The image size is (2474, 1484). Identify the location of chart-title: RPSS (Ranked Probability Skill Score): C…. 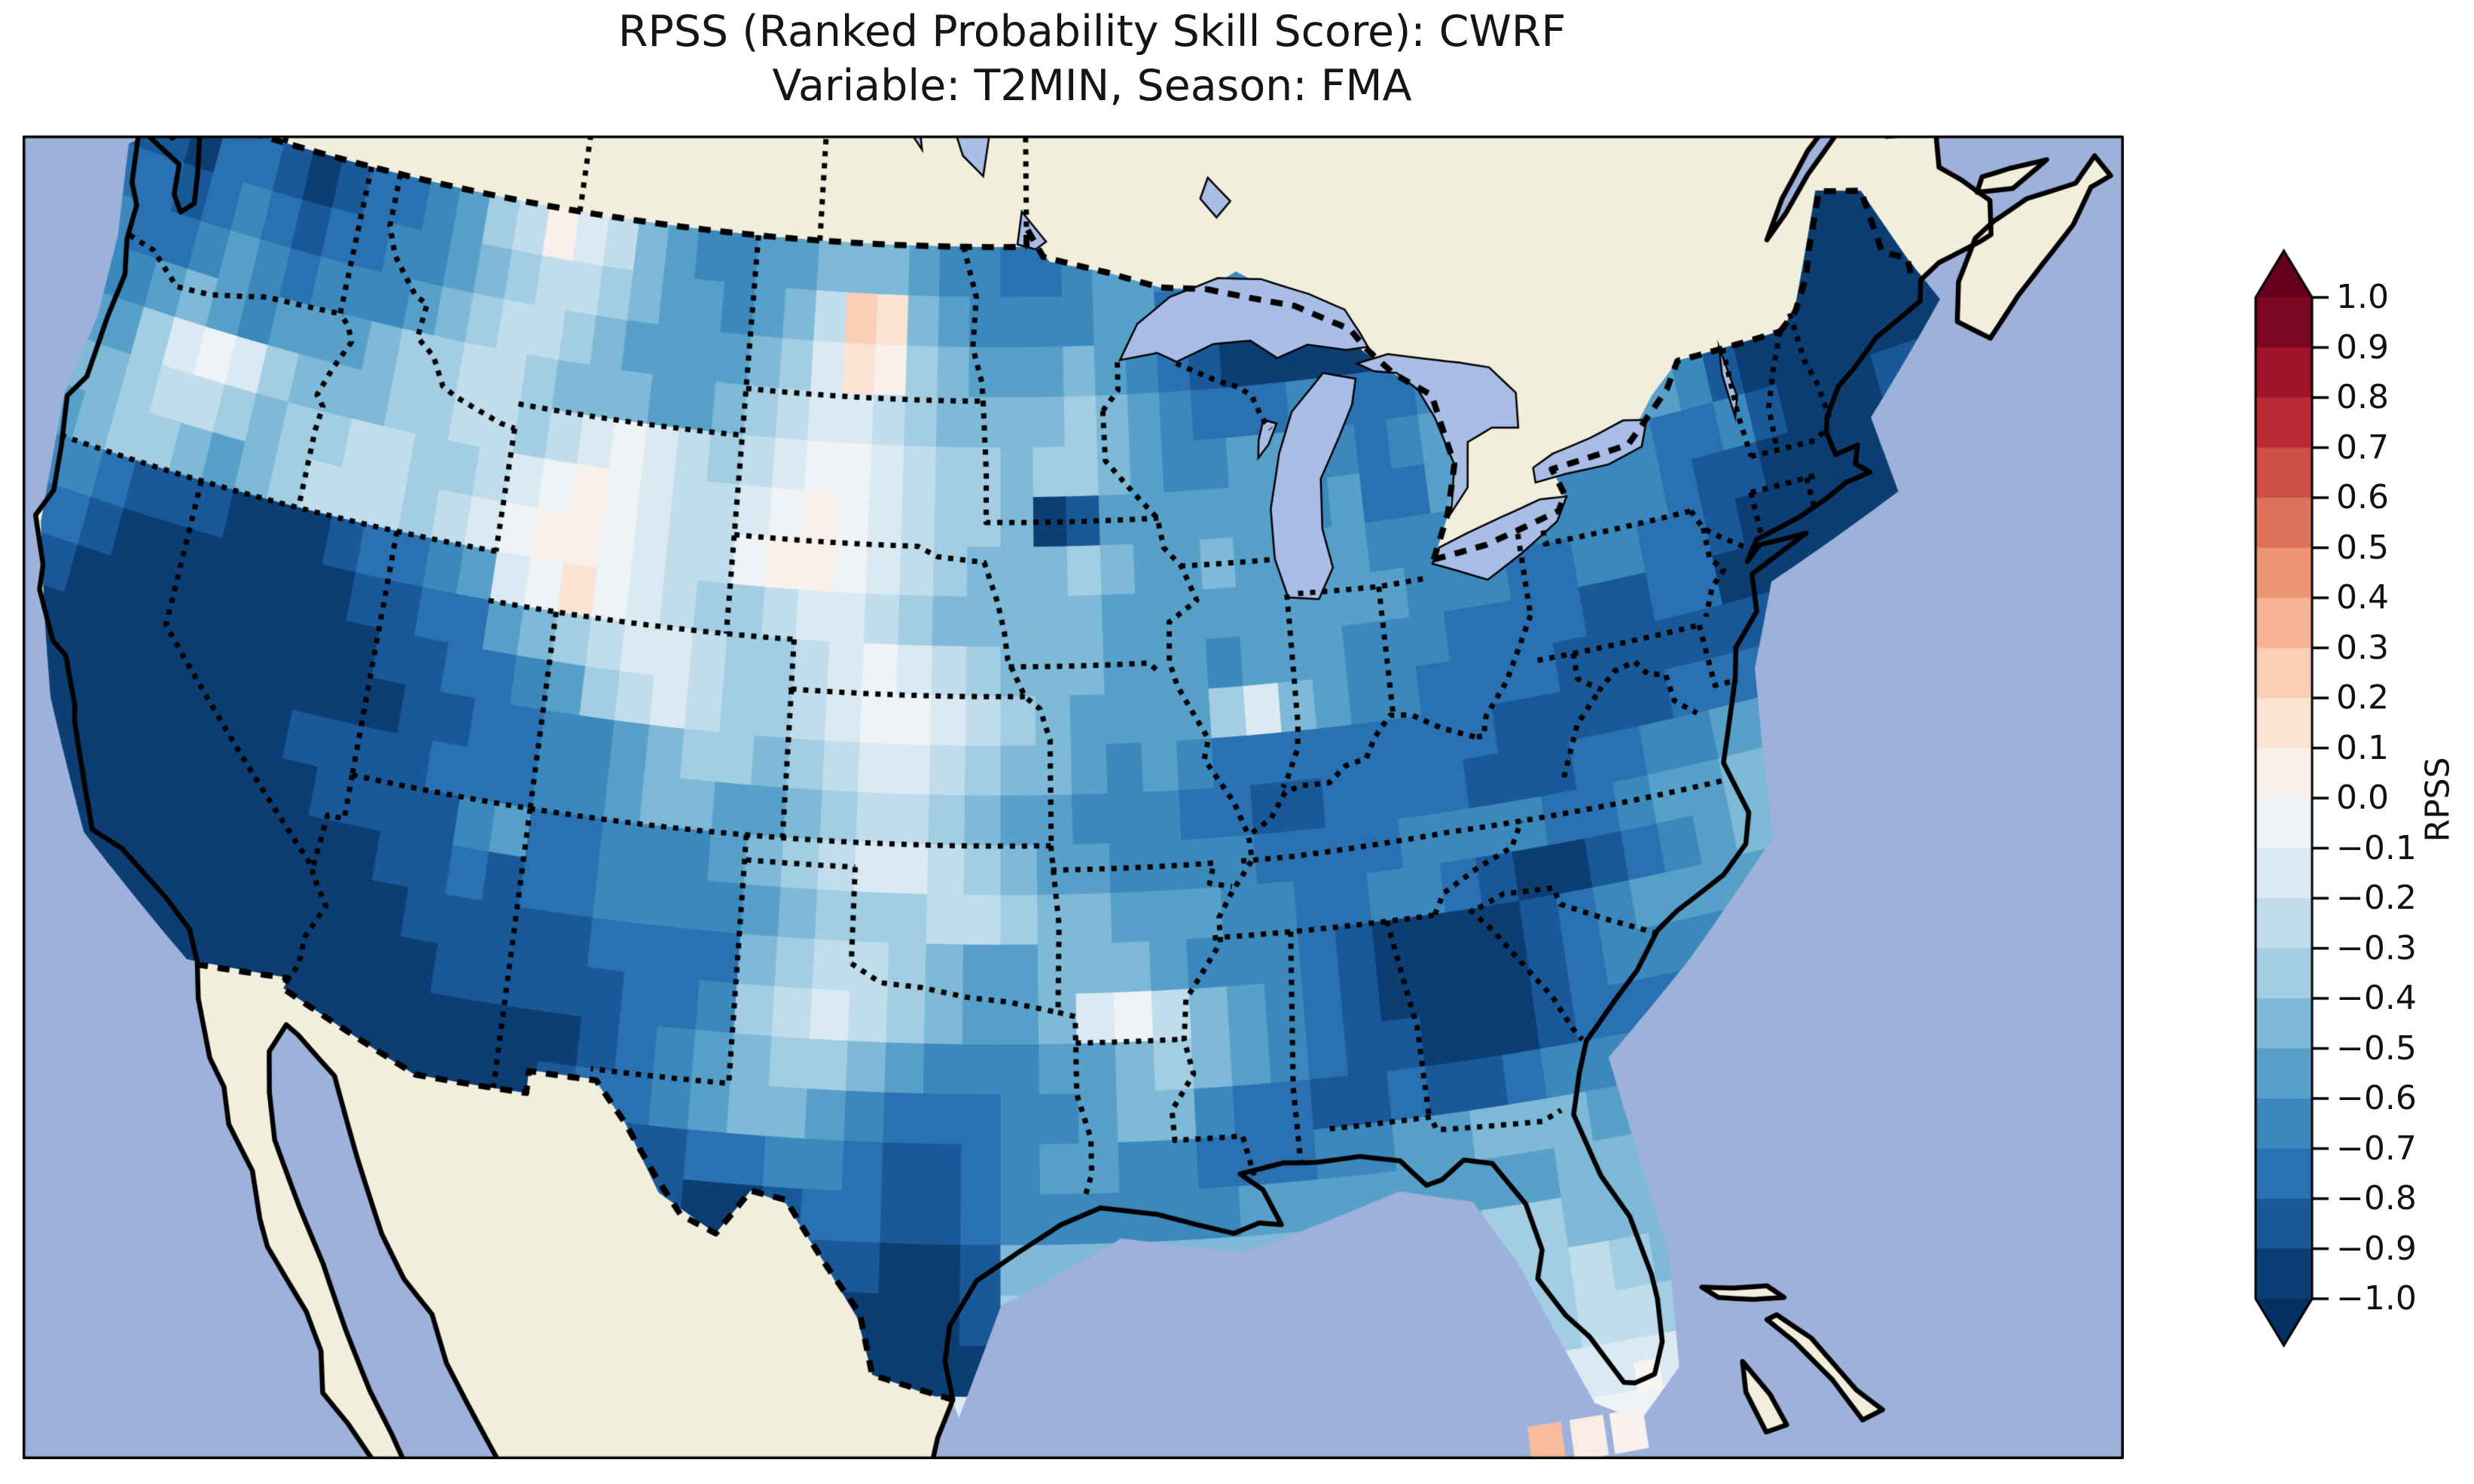
(1092, 59).